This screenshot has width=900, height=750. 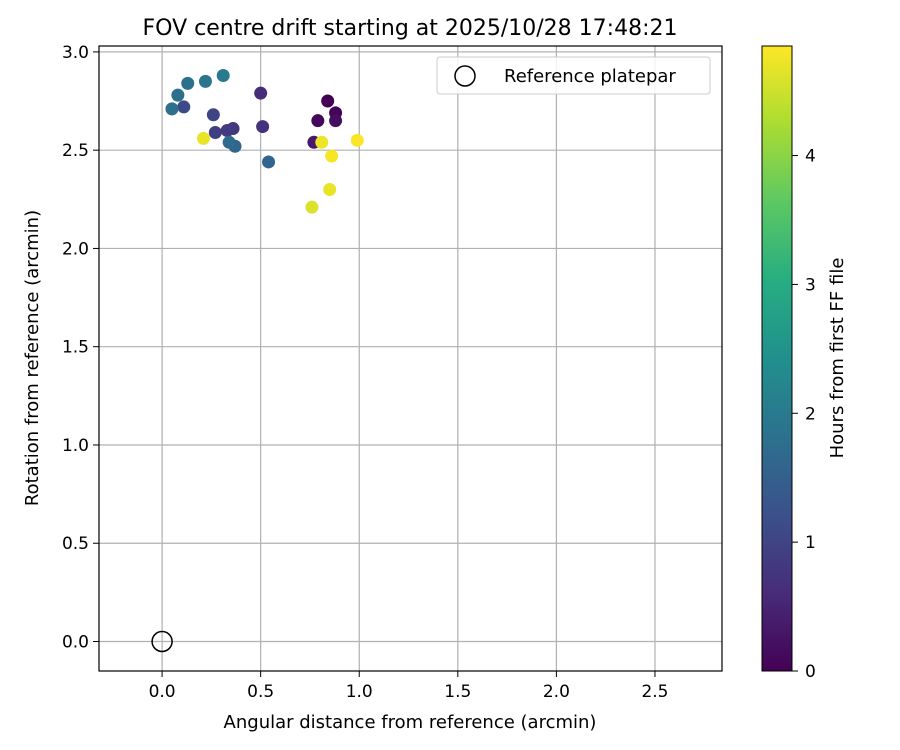 I want to click on colorbar-tick-label: 3, so click(x=810, y=285).